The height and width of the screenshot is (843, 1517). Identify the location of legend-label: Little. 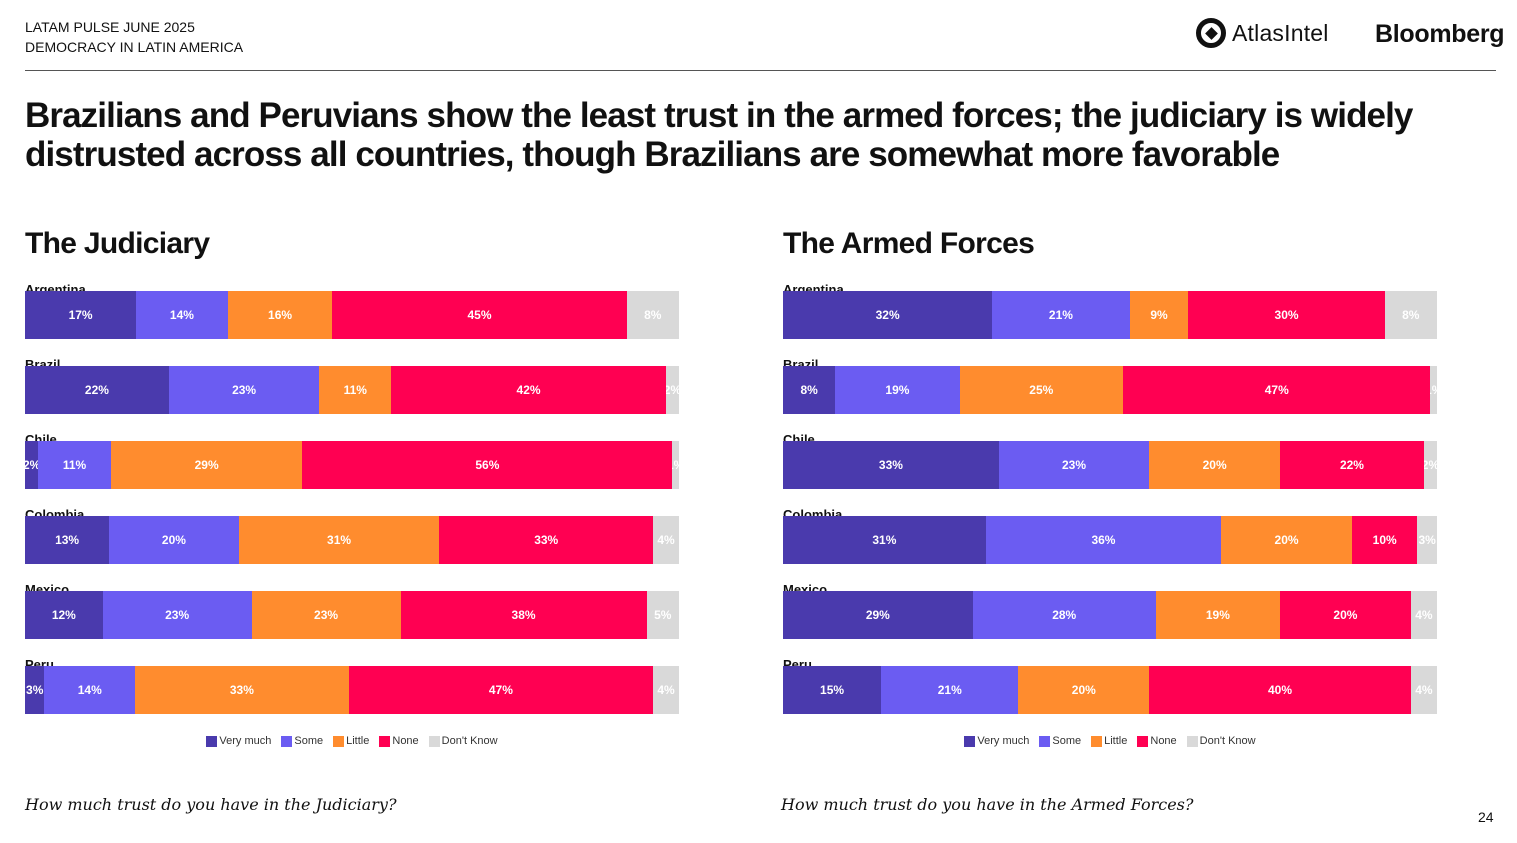
(358, 741).